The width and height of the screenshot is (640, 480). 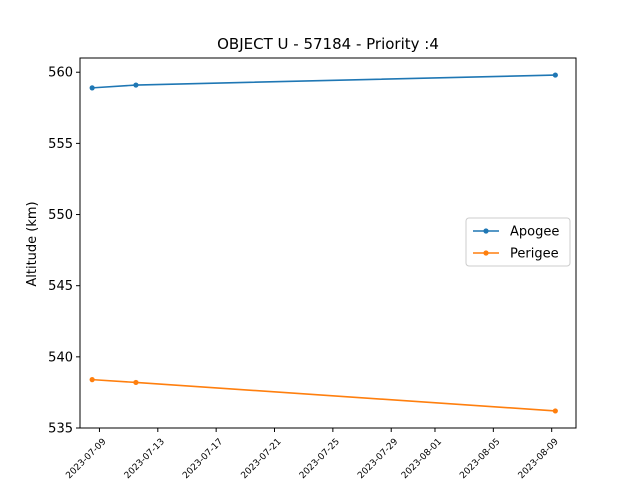 What do you see at coordinates (60, 357) in the screenshot?
I see `y-tick-label: 540` at bounding box center [60, 357].